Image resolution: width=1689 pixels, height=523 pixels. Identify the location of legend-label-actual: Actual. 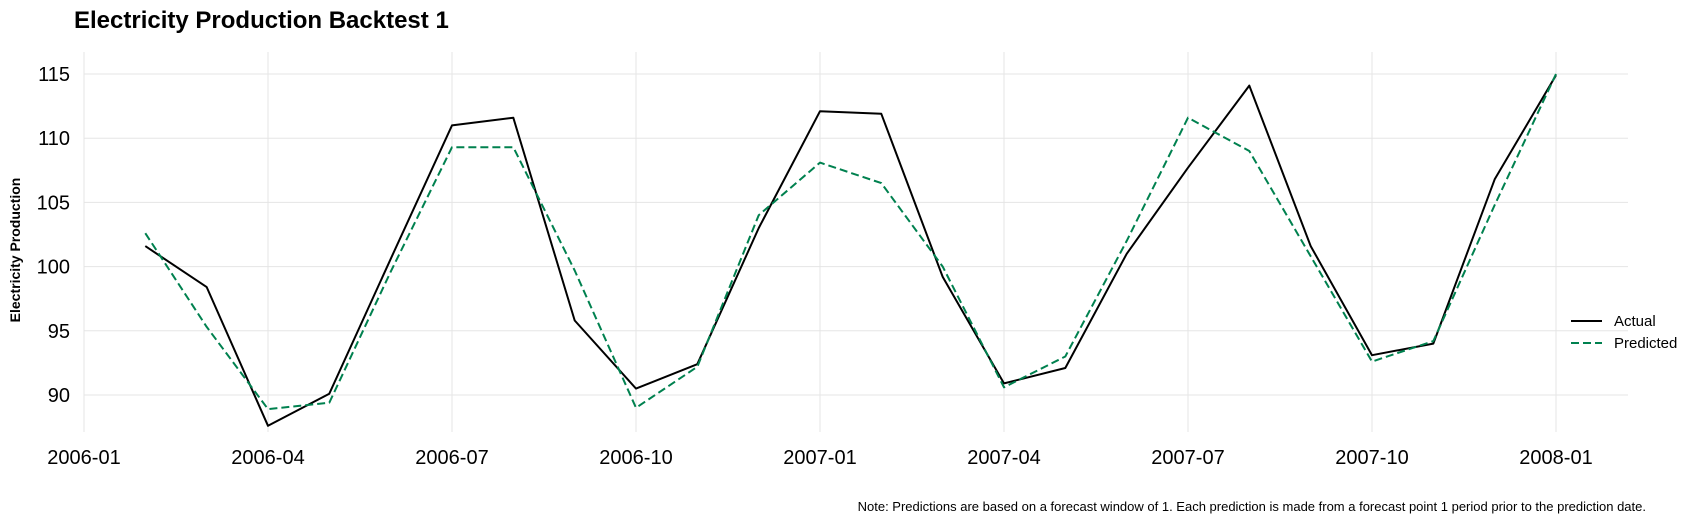
(1635, 321).